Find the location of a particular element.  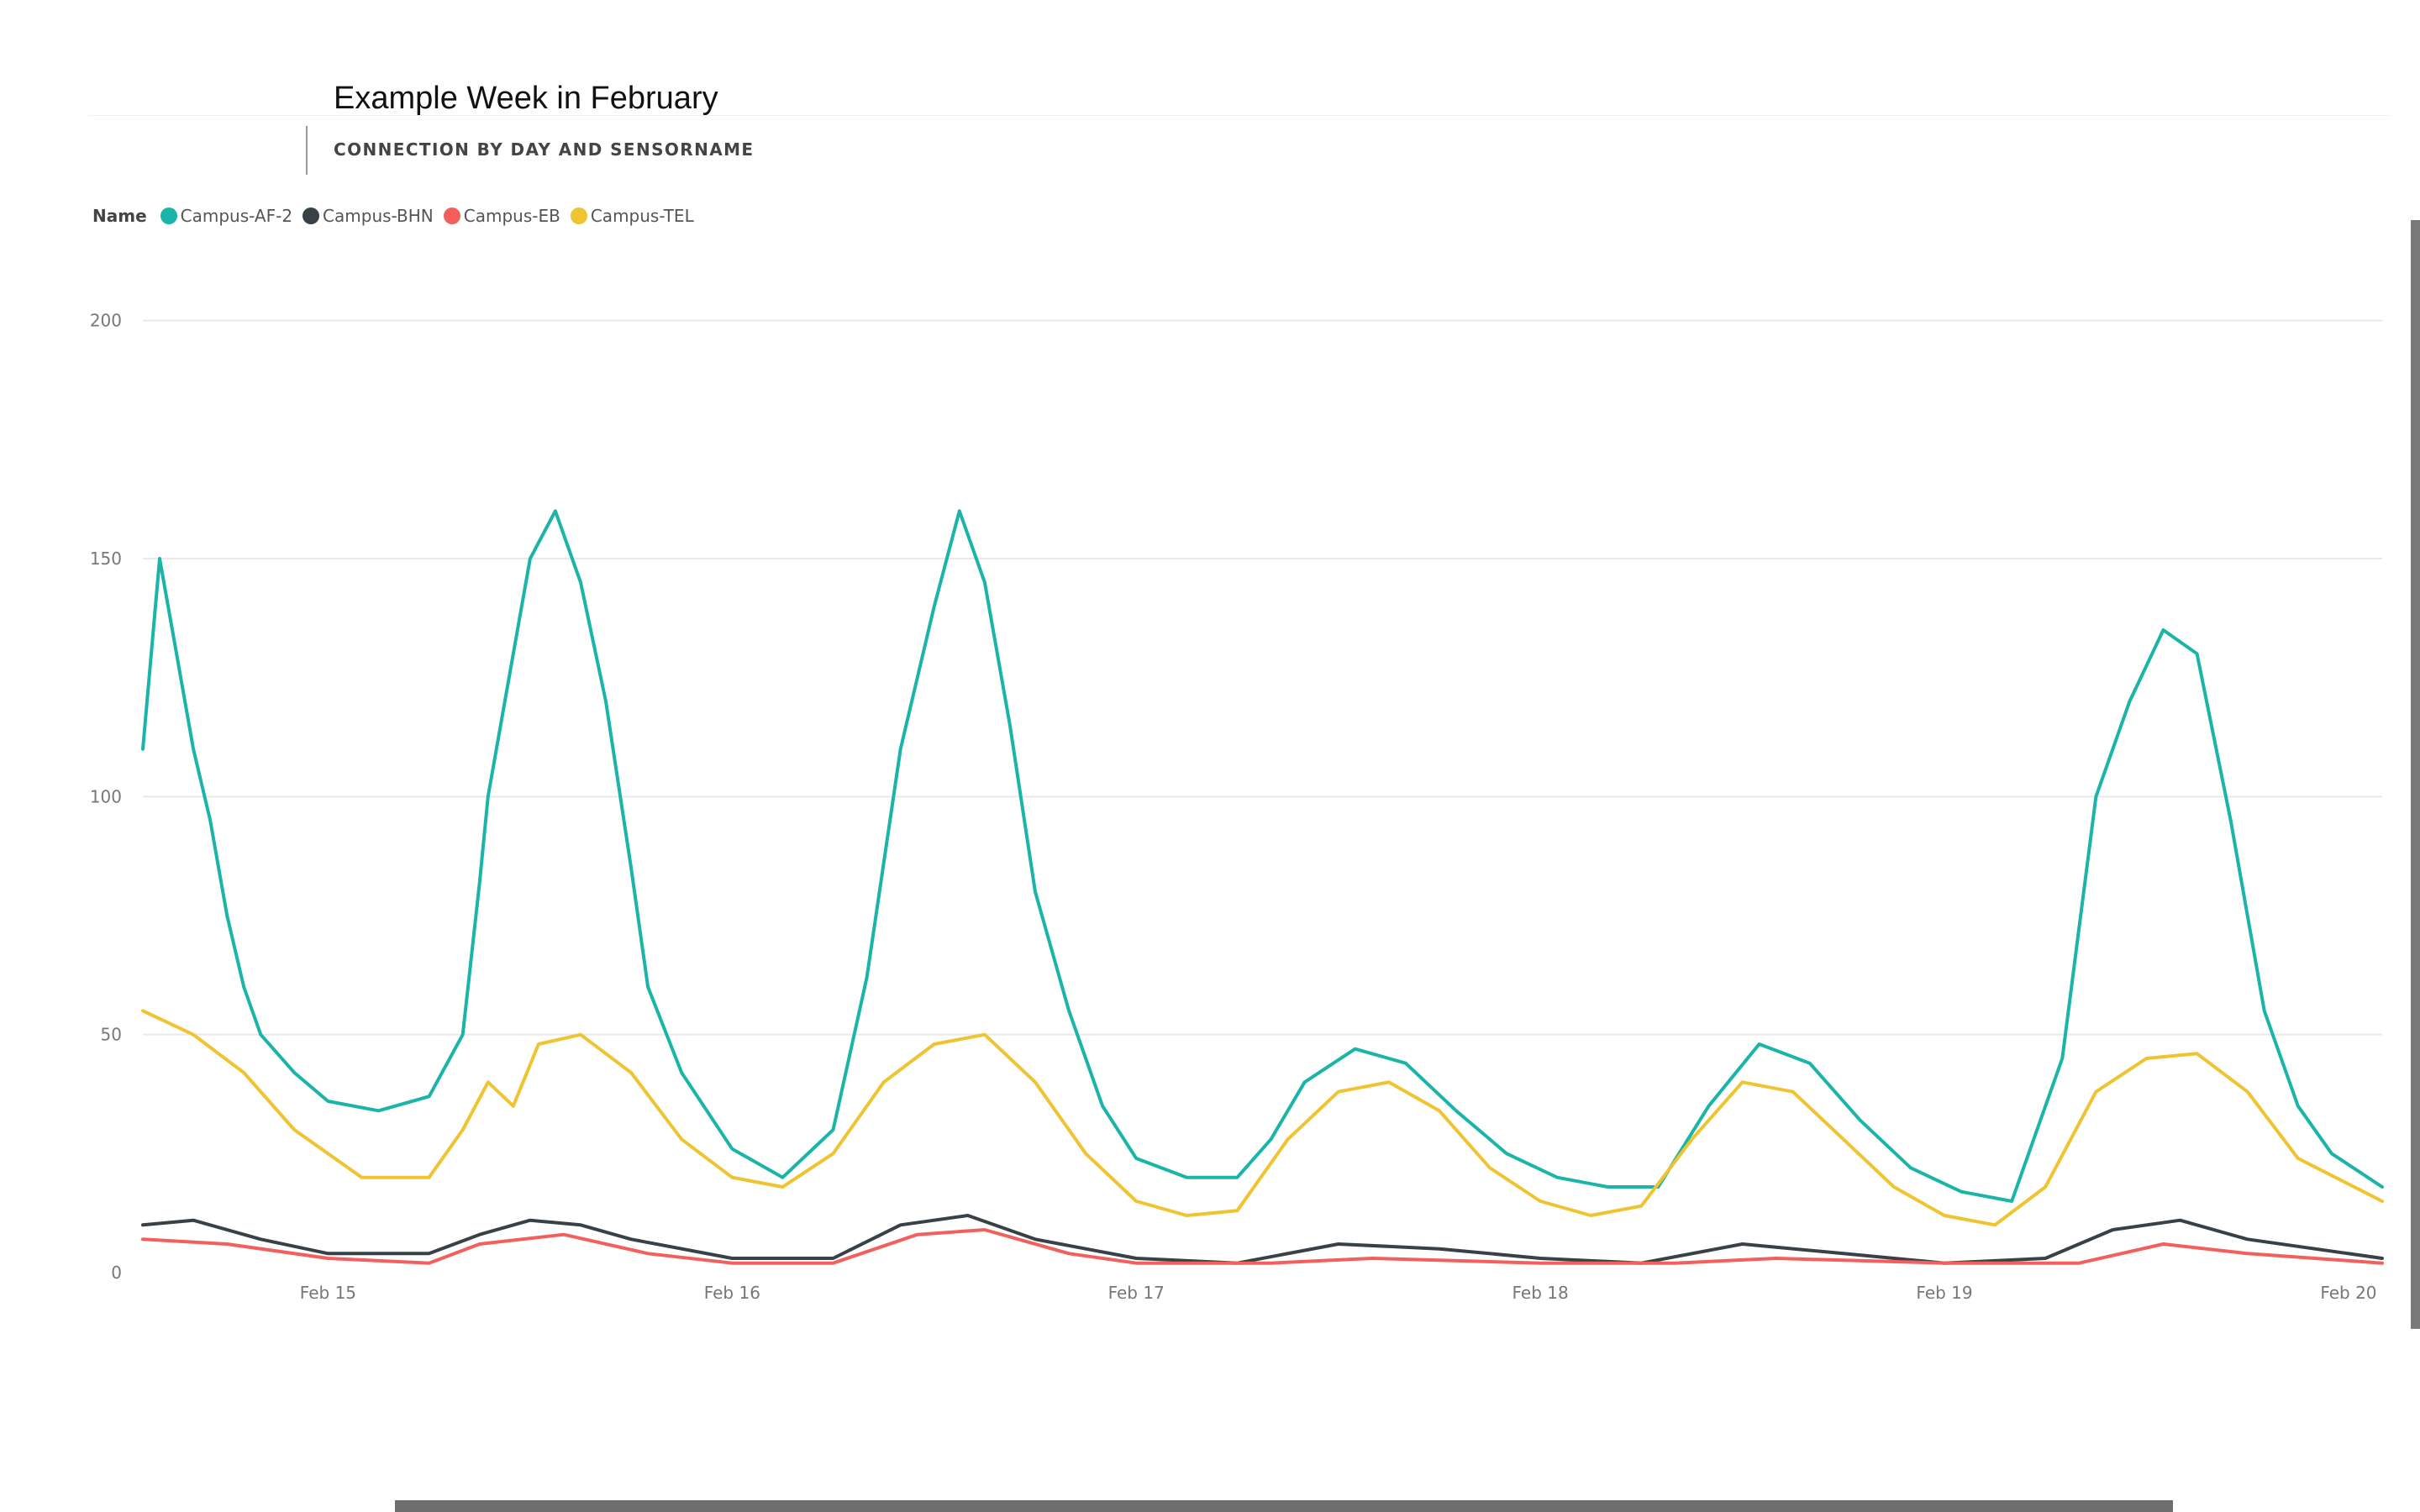

chart-title: Example Week in February is located at coordinates (526, 98).